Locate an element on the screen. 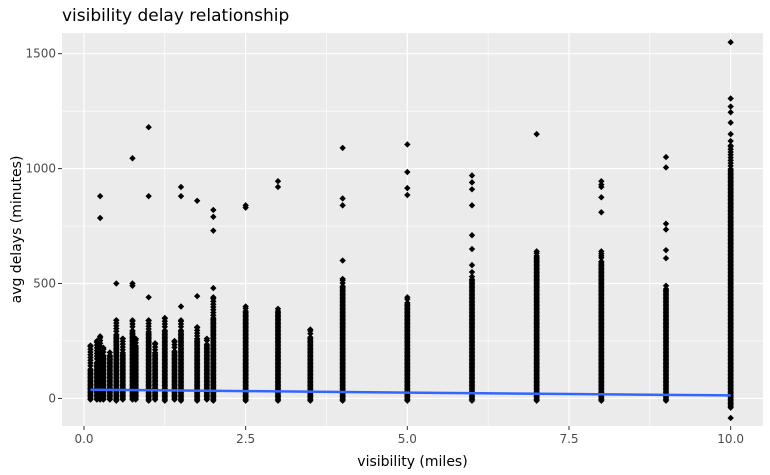 The image size is (770, 475). x-axis-title: visibility (miles) is located at coordinates (412, 462).